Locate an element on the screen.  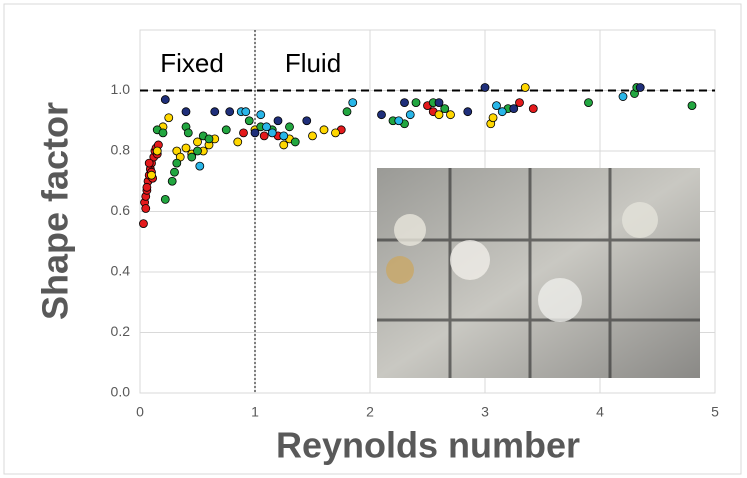
y-tick-label: 0.8 is located at coordinates (121, 150).